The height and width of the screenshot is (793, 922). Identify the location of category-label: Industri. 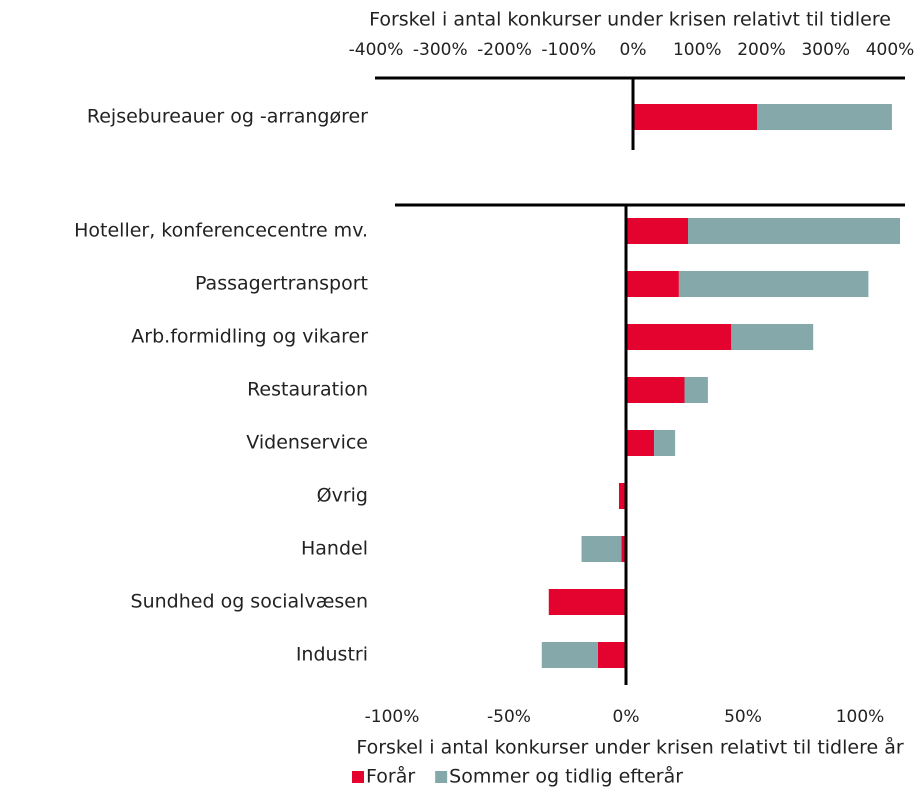
(332, 655).